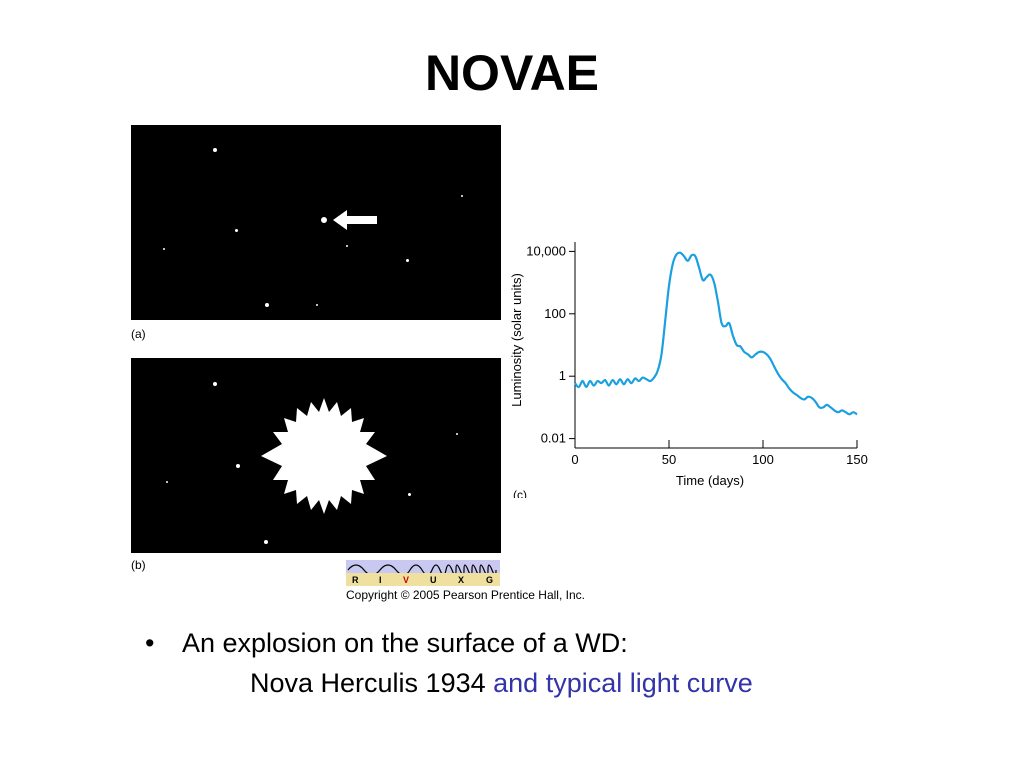  Describe the element at coordinates (669, 459) in the screenshot. I see `x-tick-label: 50` at that location.